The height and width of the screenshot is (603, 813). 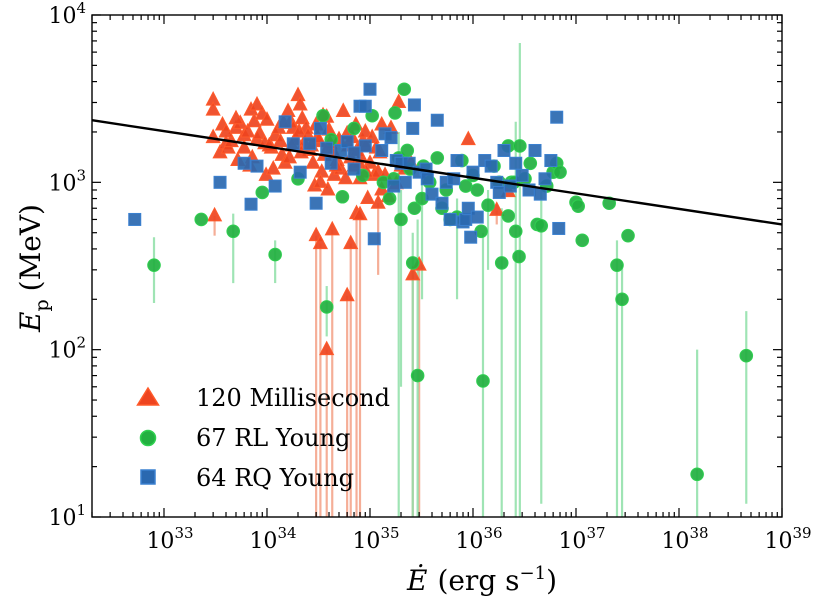 I want to click on legend: 120 Millisecond 67 RL Young 64 RQ Young, so click(x=263, y=438).